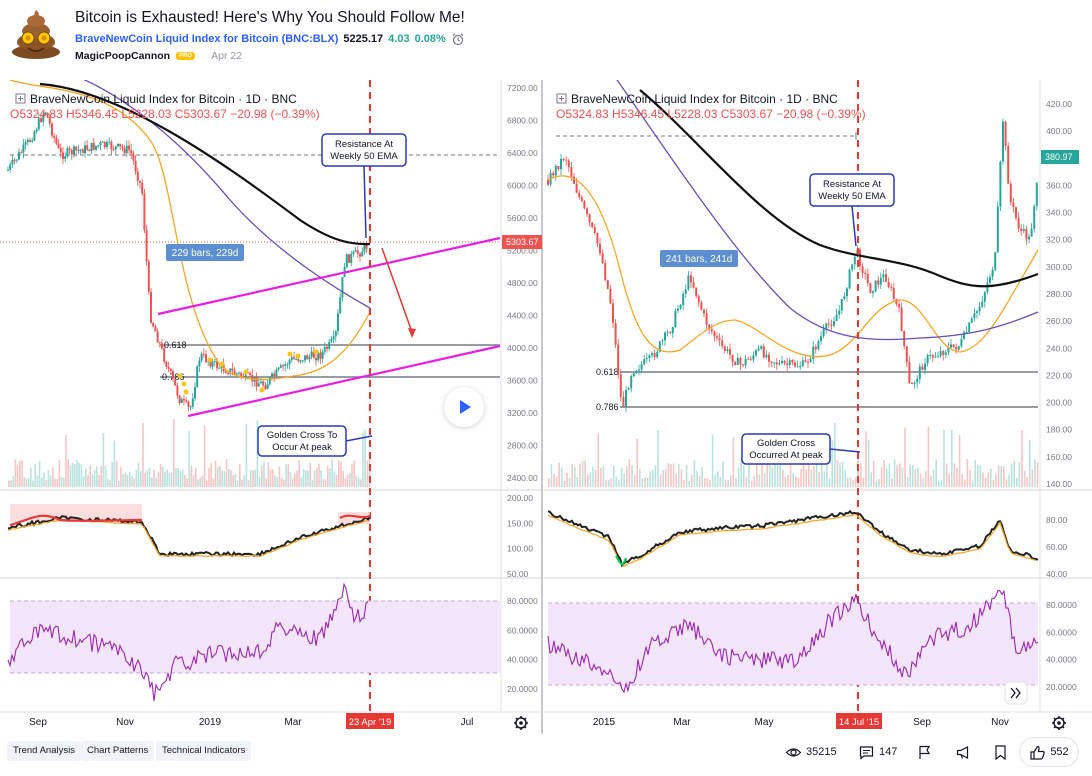 The height and width of the screenshot is (776, 1092). What do you see at coordinates (363, 39) in the screenshot?
I see `symbol-price: 5225.17` at bounding box center [363, 39].